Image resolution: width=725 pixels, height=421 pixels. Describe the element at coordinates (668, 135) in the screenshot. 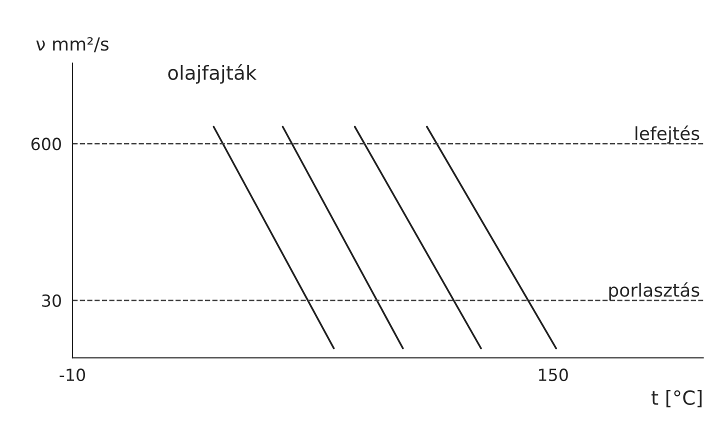

I see `ref-line-label: lefejtés` at that location.